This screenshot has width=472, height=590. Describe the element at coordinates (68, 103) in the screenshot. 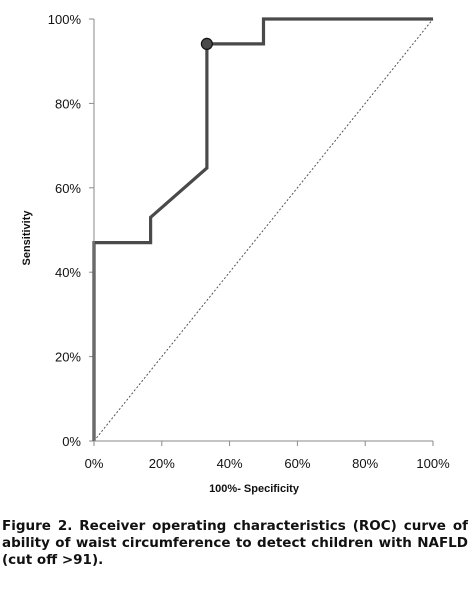

I see `y-tick-label: 80%` at that location.